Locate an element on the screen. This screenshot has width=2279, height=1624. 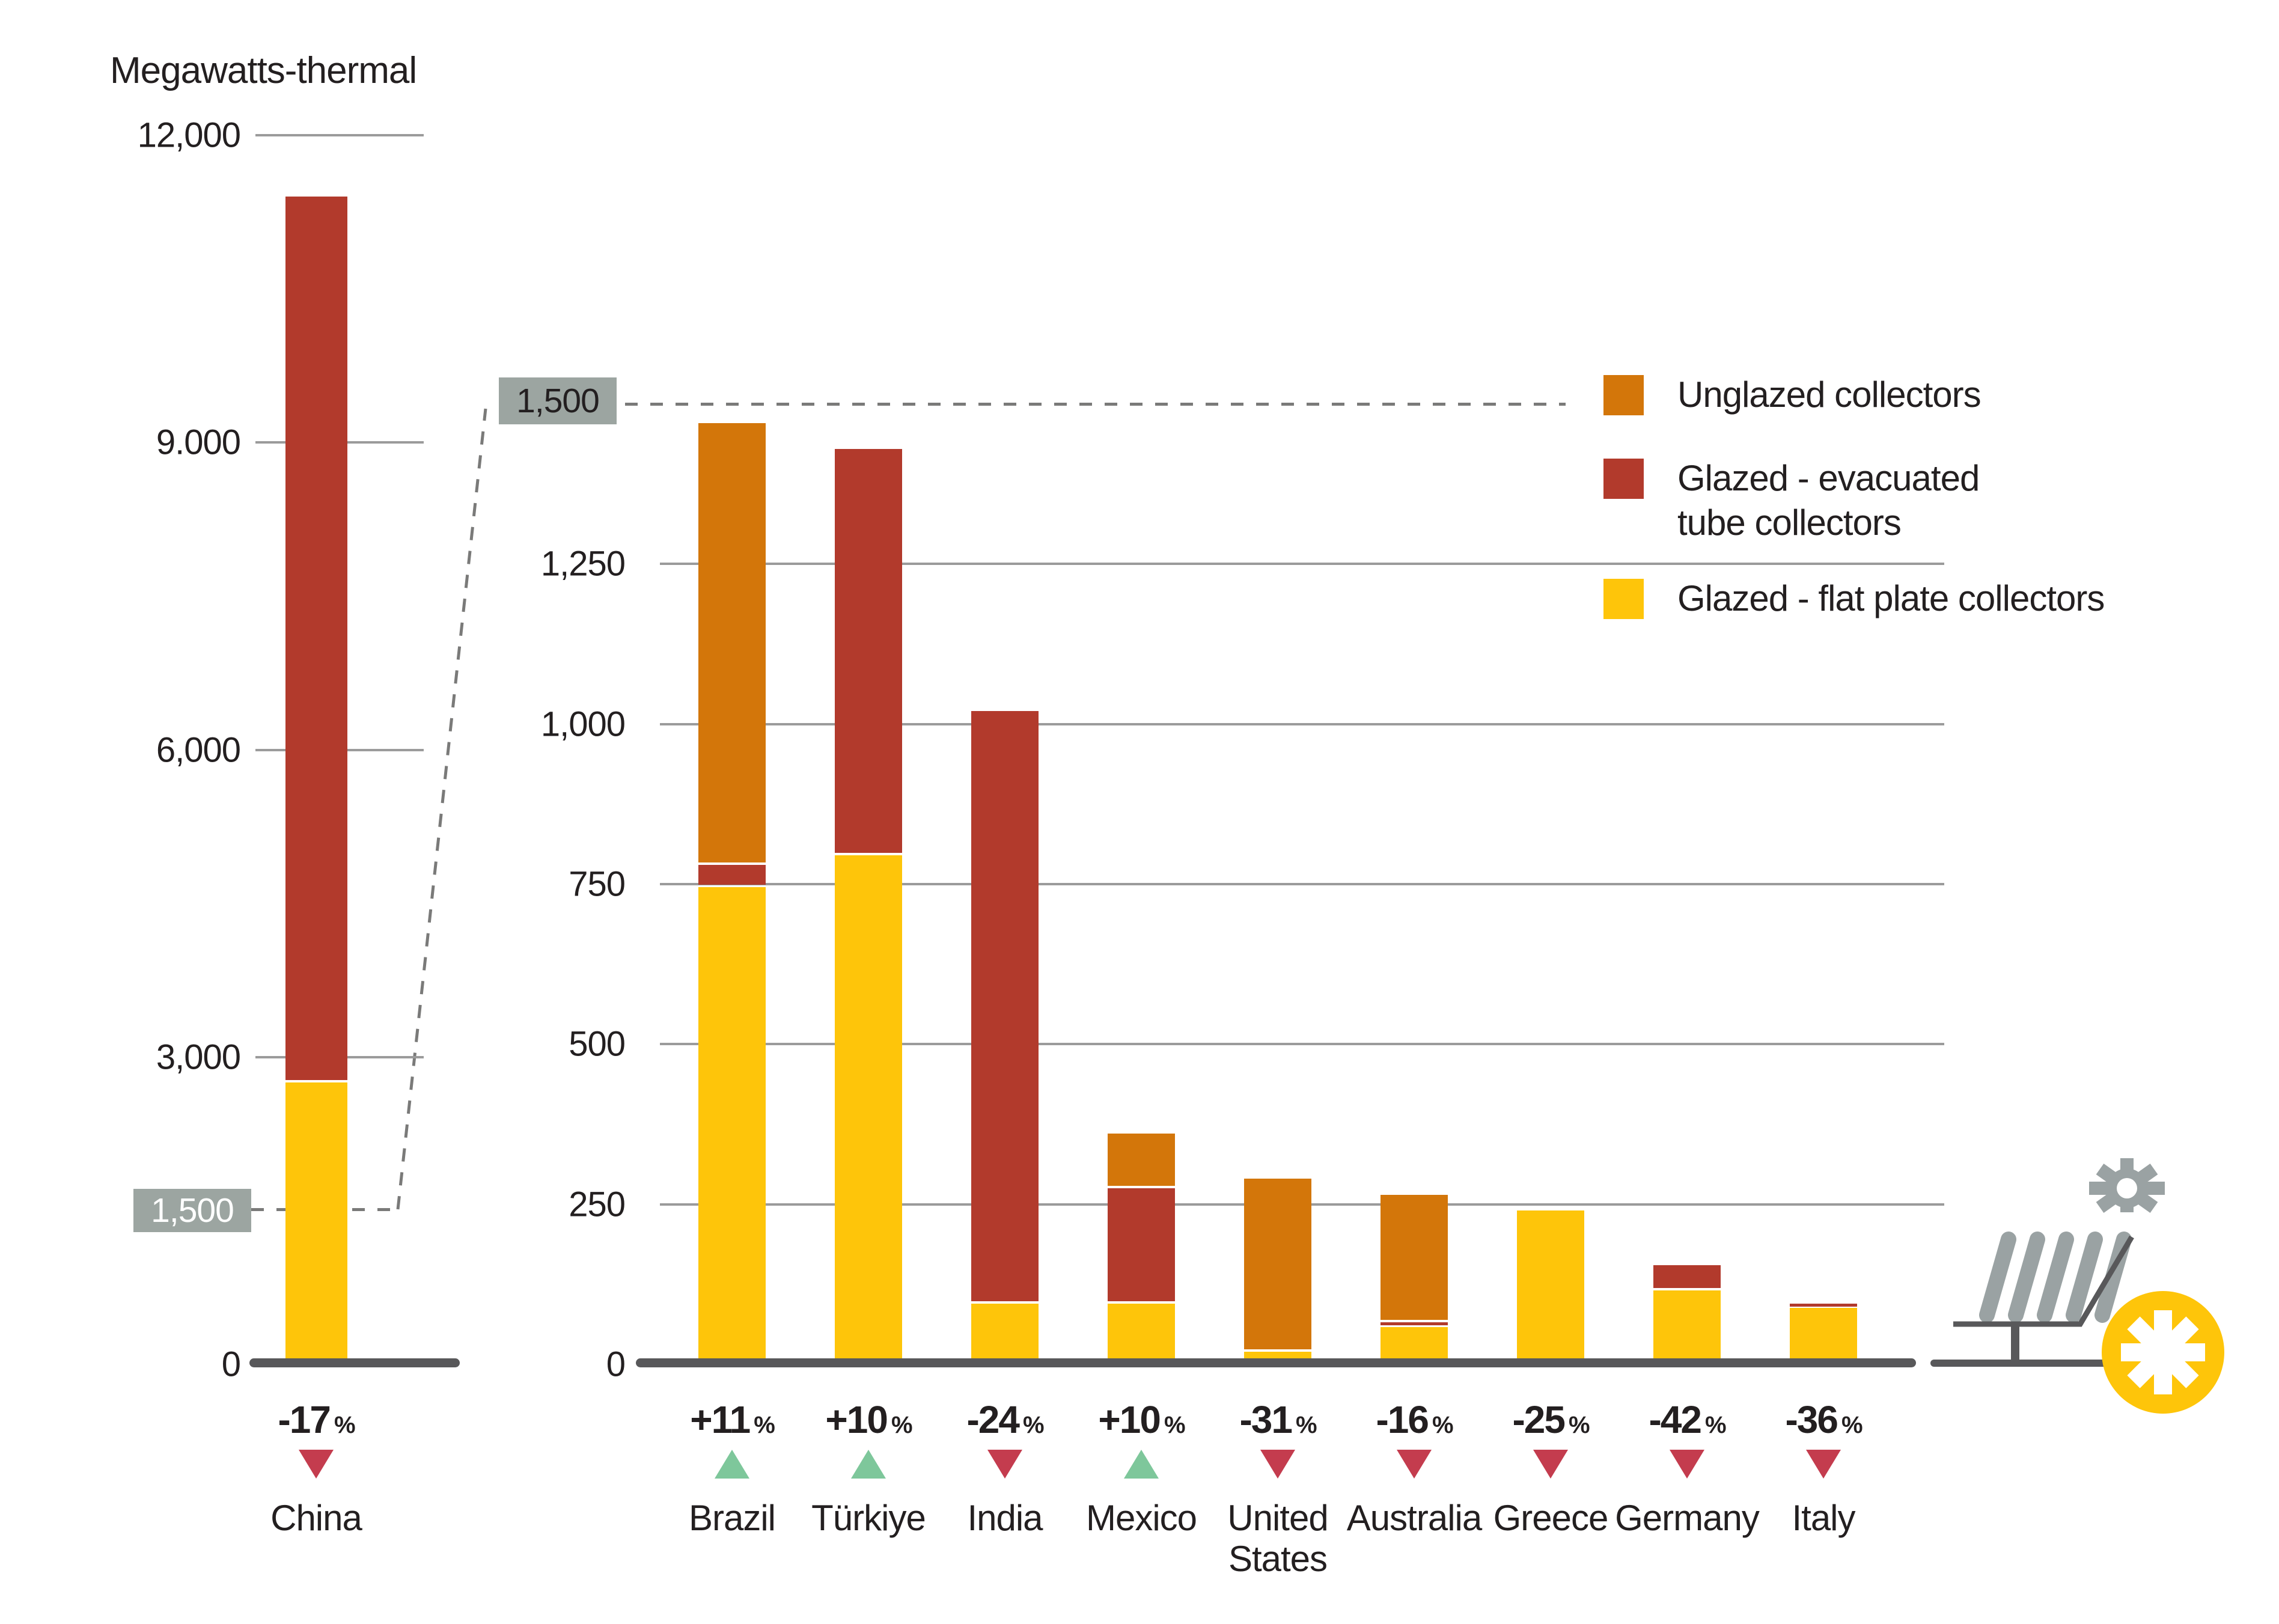
y-tick-china-3000: 3,000 is located at coordinates (198, 1057).